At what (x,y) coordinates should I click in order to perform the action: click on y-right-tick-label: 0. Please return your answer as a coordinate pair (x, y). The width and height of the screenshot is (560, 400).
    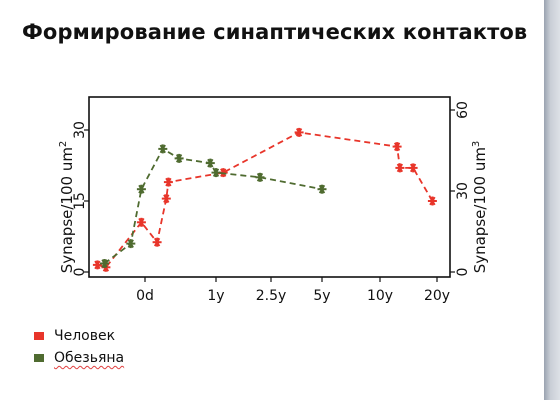
    Looking at the image, I should click on (463, 272).